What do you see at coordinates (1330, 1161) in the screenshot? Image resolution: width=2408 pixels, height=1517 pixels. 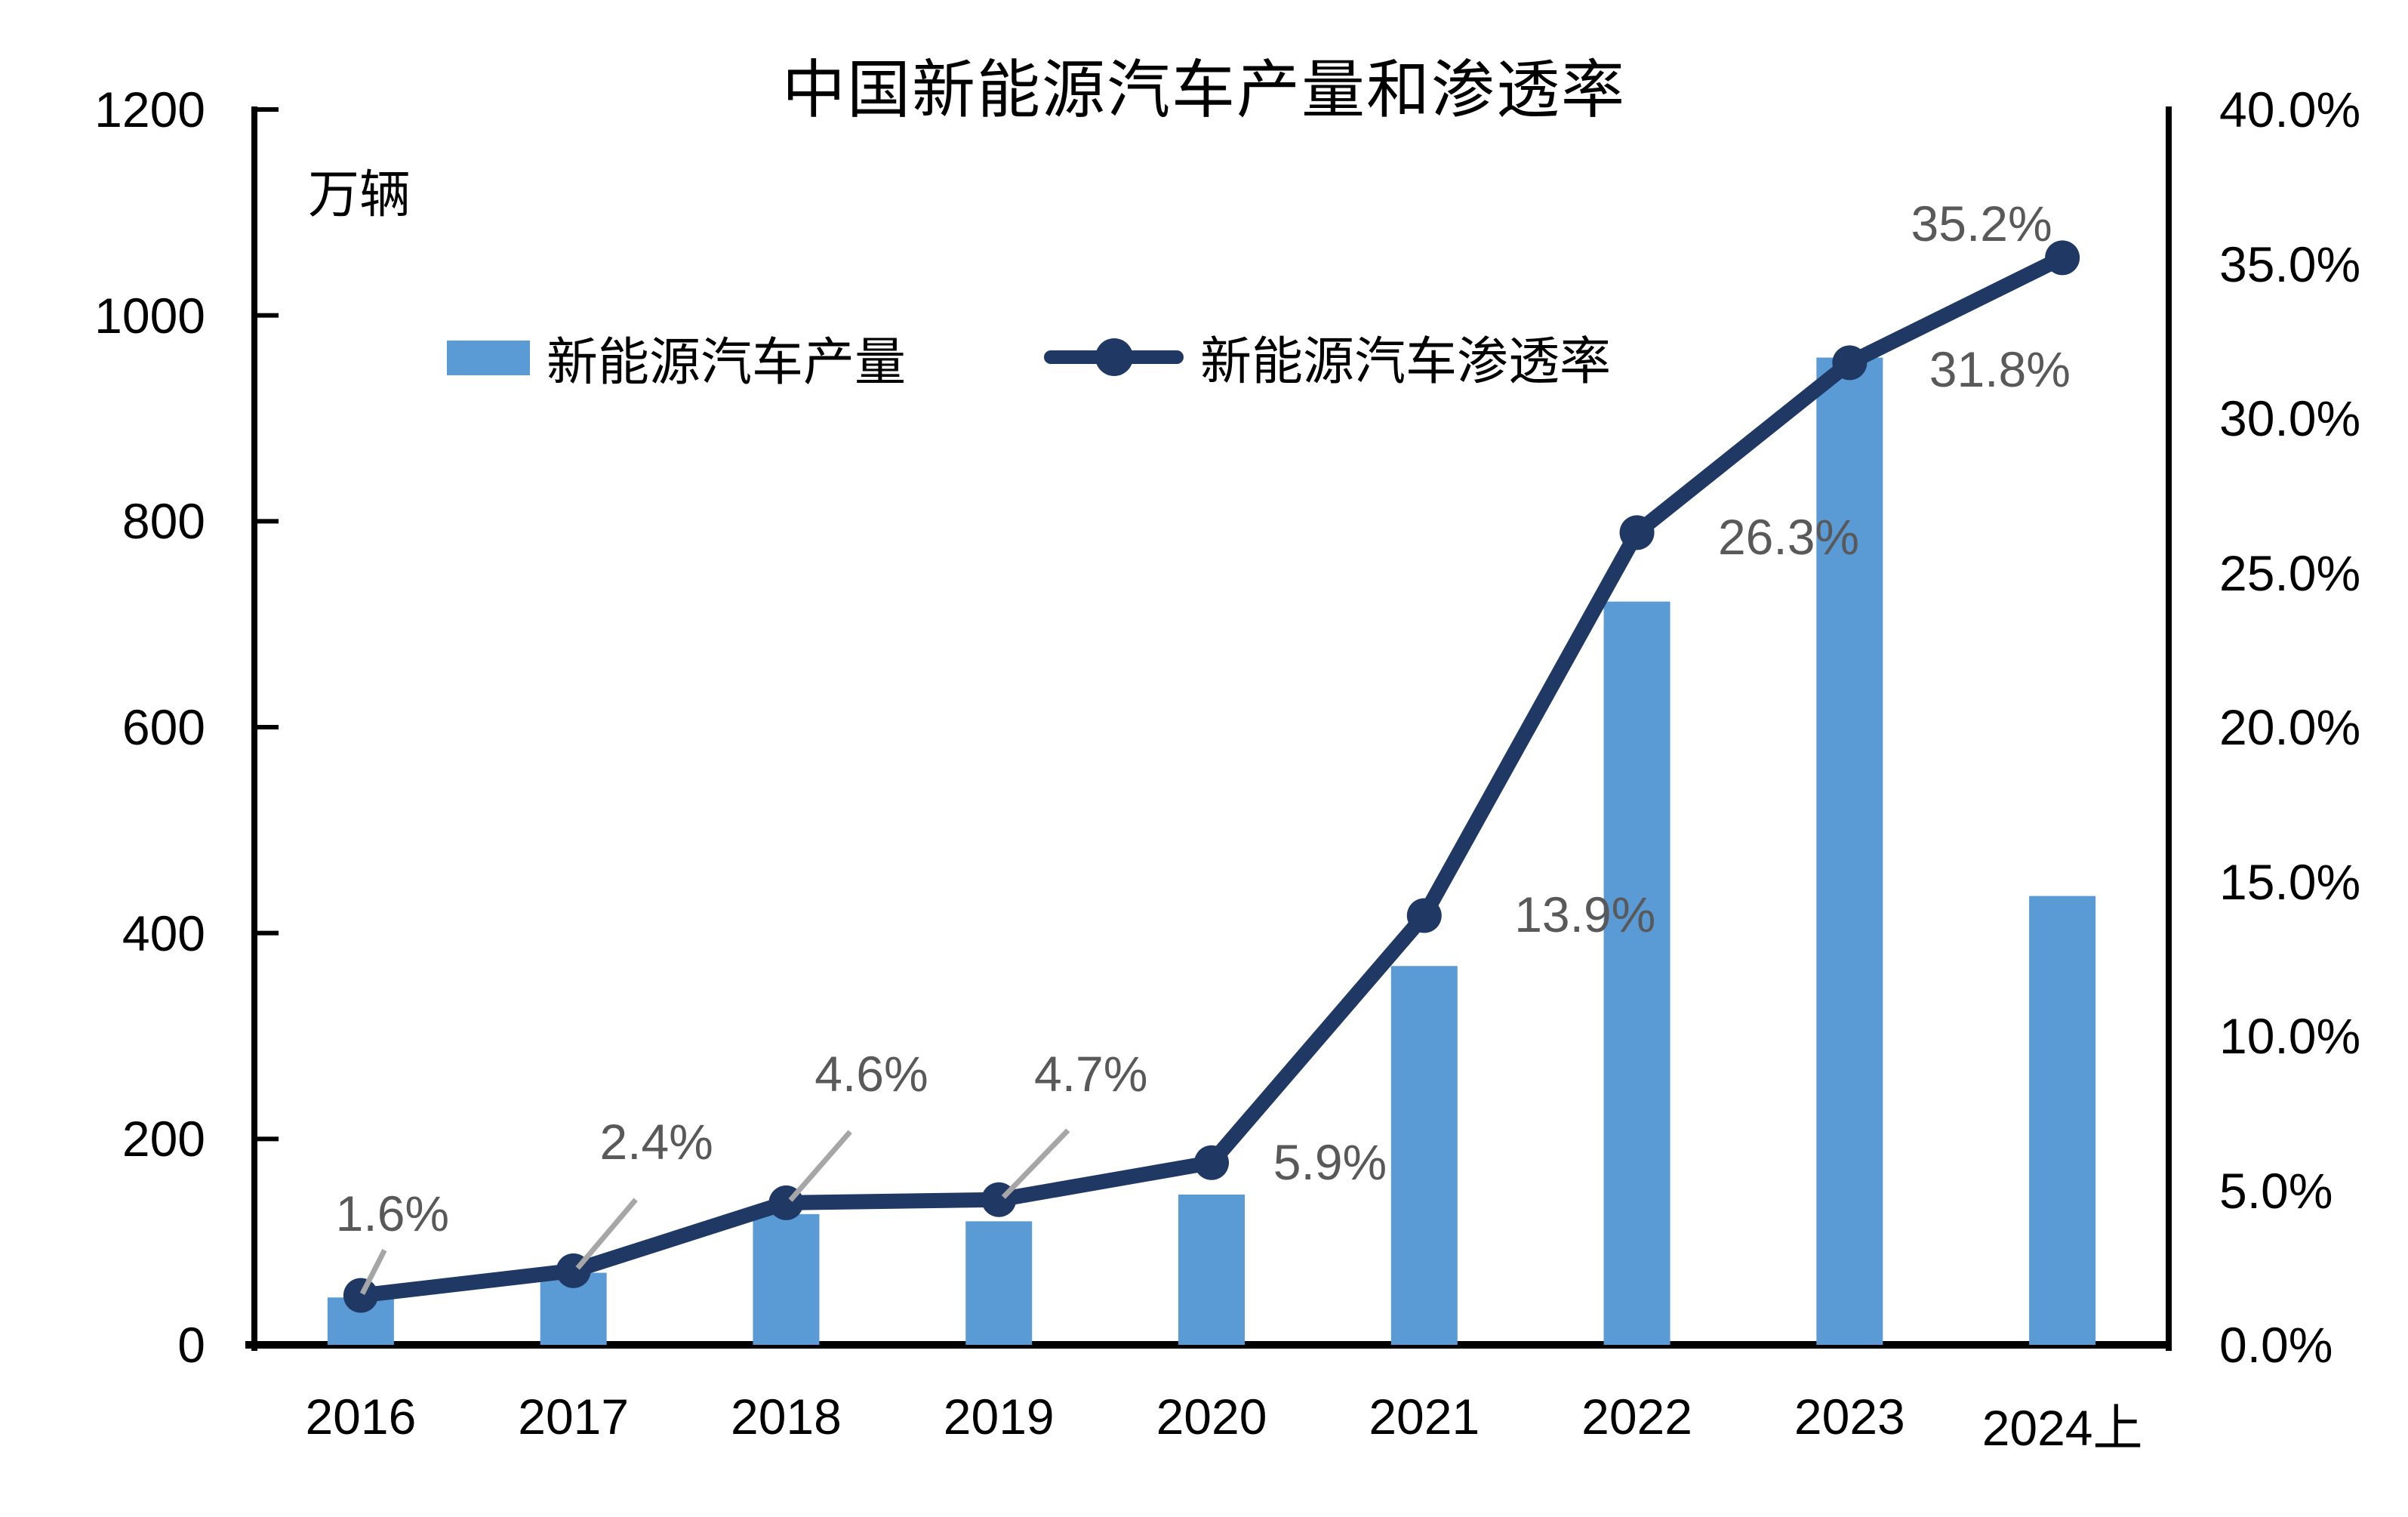 I see `penetration-data-label: 5.9%` at bounding box center [1330, 1161].